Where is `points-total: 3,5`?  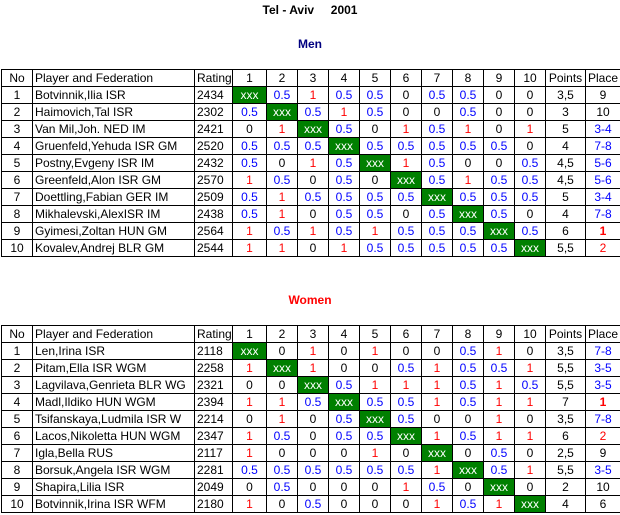 points-total: 3,5 is located at coordinates (565, 419).